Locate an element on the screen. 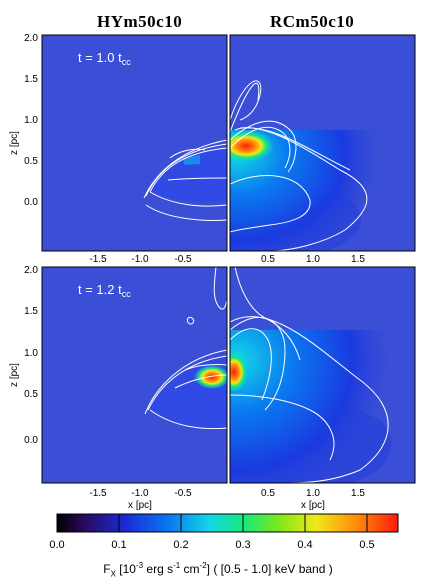 This screenshot has width=436, height=581. colorbar-tick: 0.0 is located at coordinates (56, 545).